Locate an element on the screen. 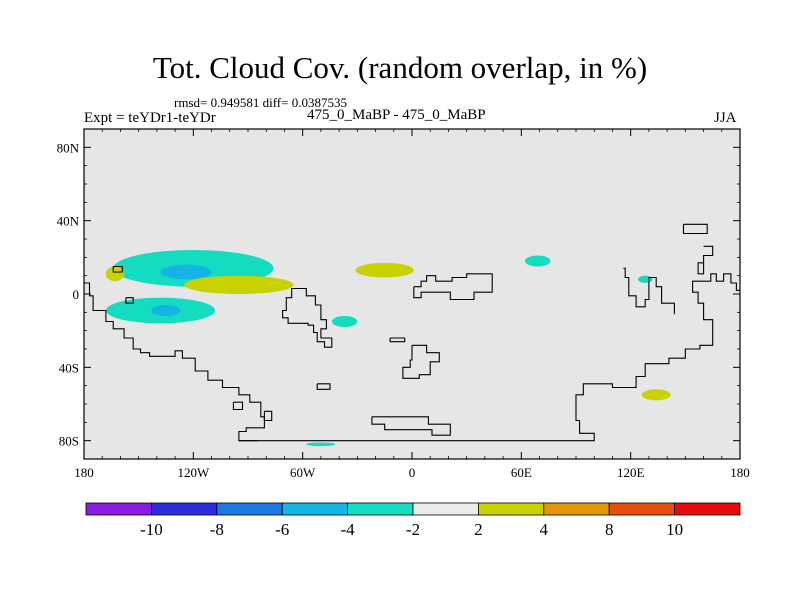 The height and width of the screenshot is (600, 800). anomaly-west-pacific-subtropics is located at coordinates (645, 279).